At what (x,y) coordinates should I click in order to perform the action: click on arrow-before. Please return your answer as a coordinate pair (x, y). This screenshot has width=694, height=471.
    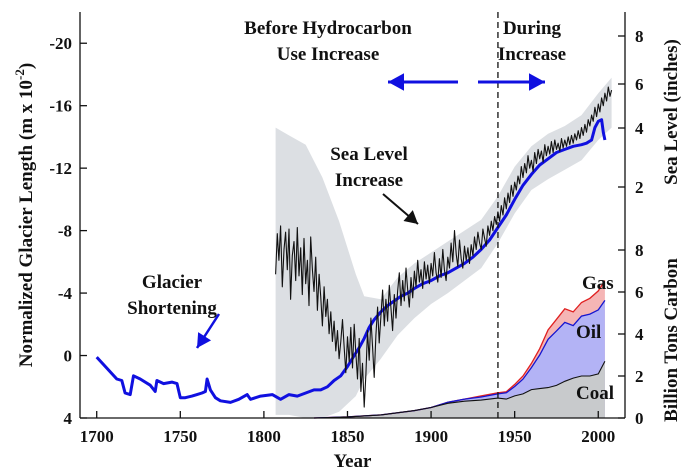
    Looking at the image, I should click on (423, 82).